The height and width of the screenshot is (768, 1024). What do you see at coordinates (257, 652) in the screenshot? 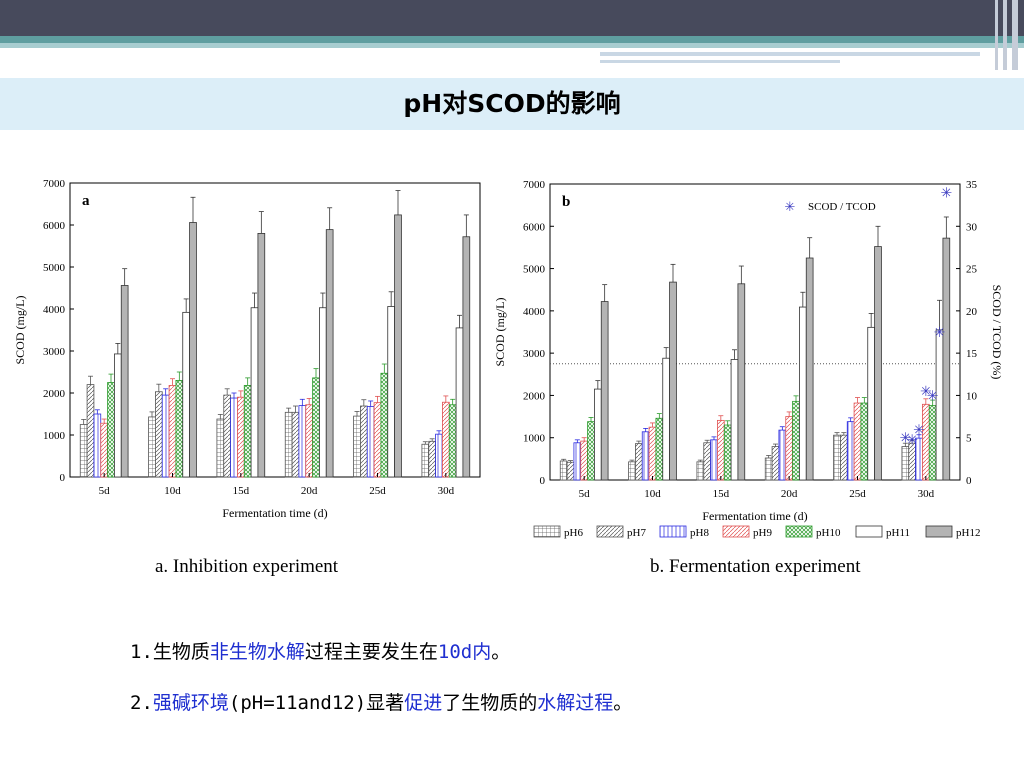
I see `bullet-1-seg: 非生物水解` at bounding box center [257, 652].